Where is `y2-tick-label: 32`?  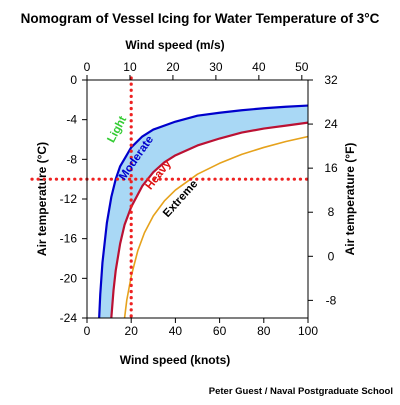 y2-tick-label: 32 is located at coordinates (331, 80).